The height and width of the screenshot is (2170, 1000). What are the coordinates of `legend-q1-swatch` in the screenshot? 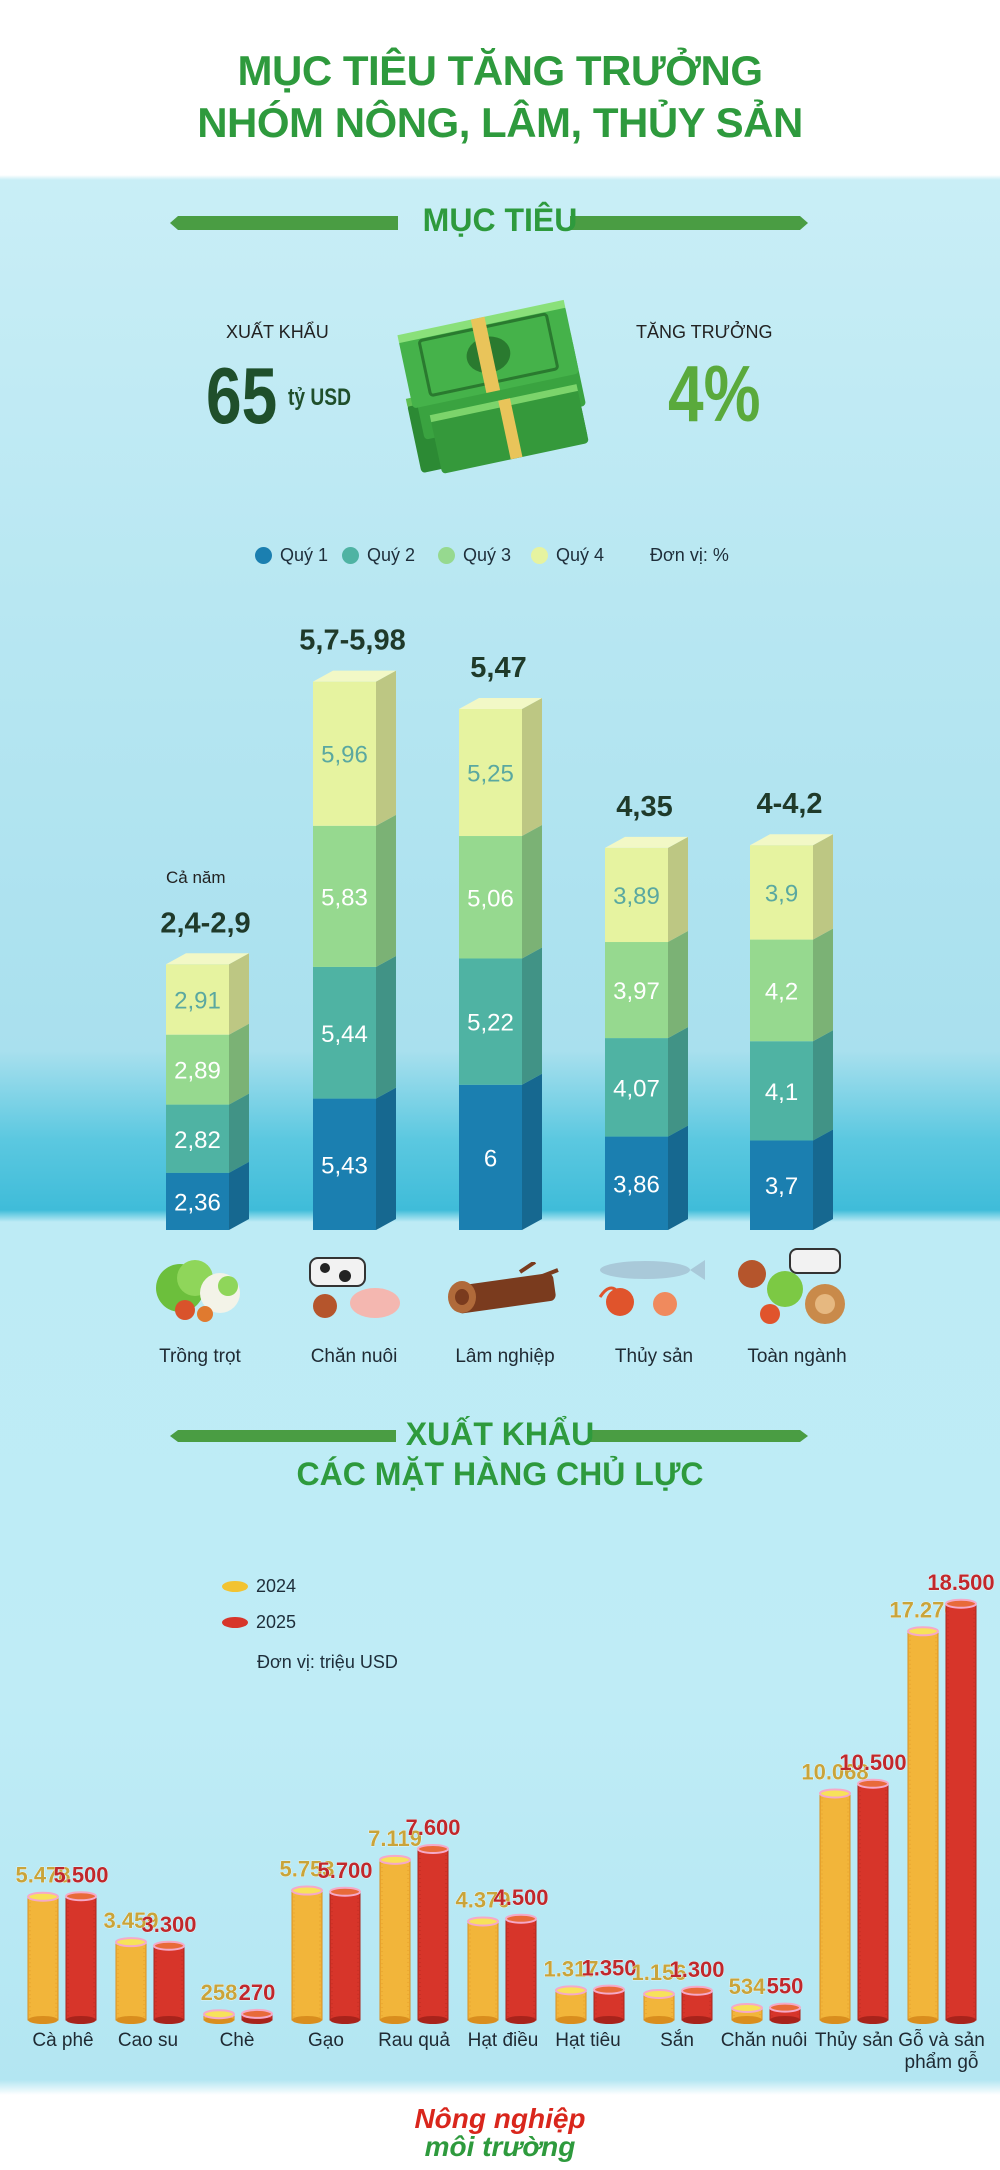 It's located at (263, 555).